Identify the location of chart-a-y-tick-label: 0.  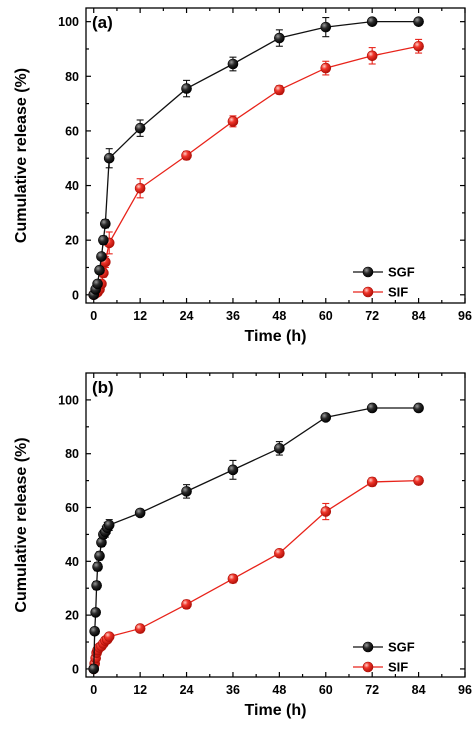
(75, 295).